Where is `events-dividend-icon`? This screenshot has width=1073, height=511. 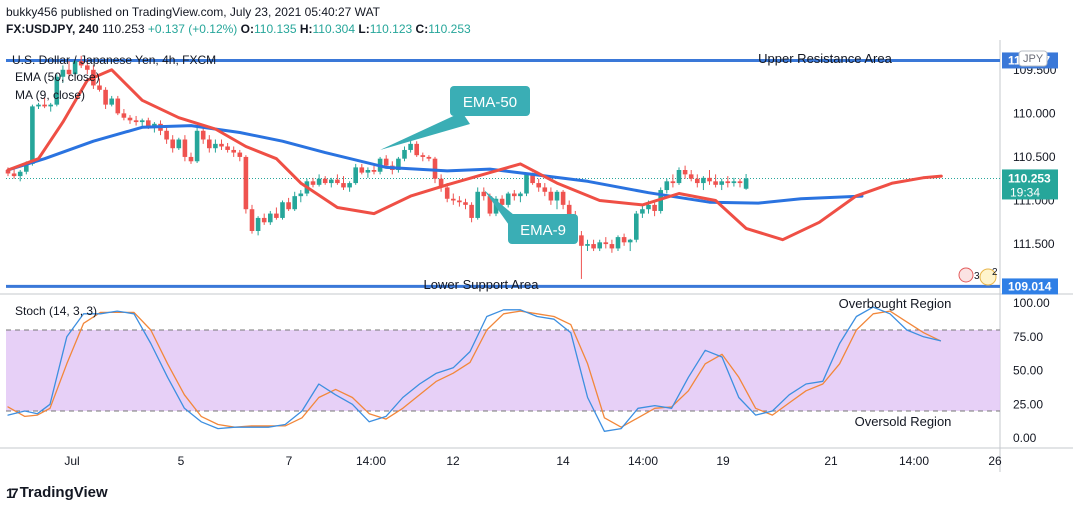
events-dividend-icon is located at coordinates (988, 277).